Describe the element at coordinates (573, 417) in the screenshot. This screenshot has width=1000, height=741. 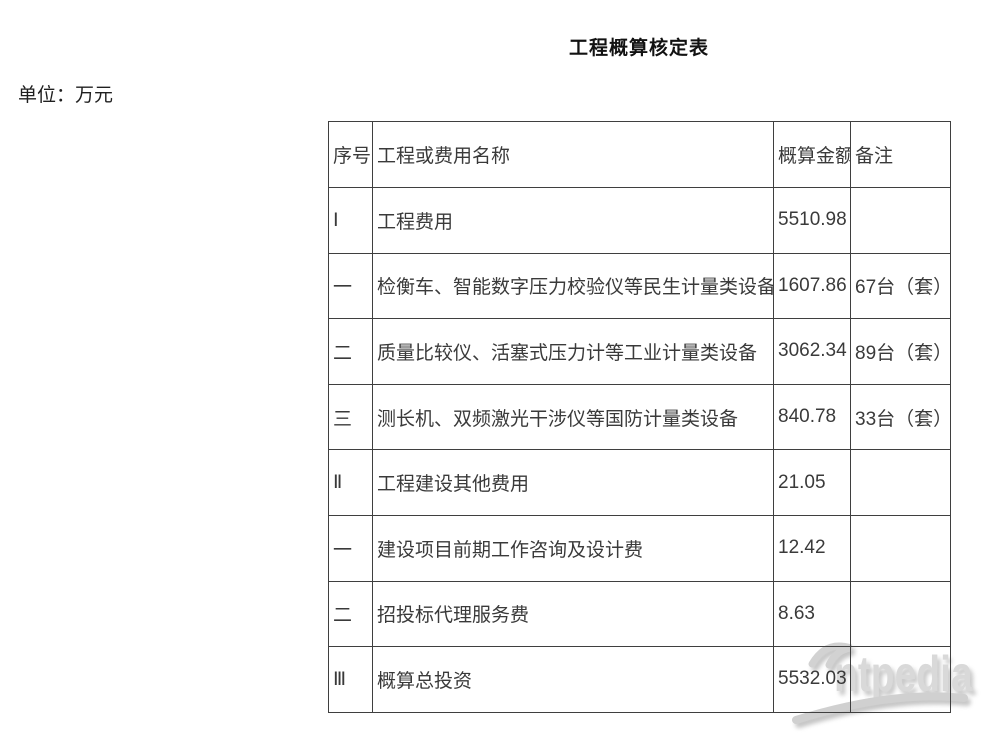
I see `name-cell: 测长机、双频激光干涉仪等国防计量类设备` at that location.